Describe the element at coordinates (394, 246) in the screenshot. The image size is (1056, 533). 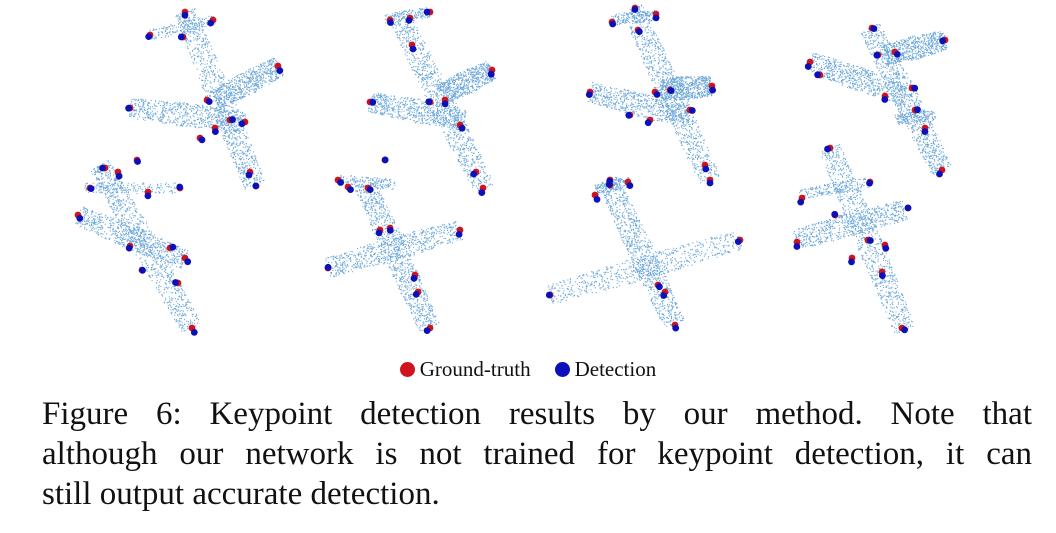
I see `plane-6-panel` at that location.